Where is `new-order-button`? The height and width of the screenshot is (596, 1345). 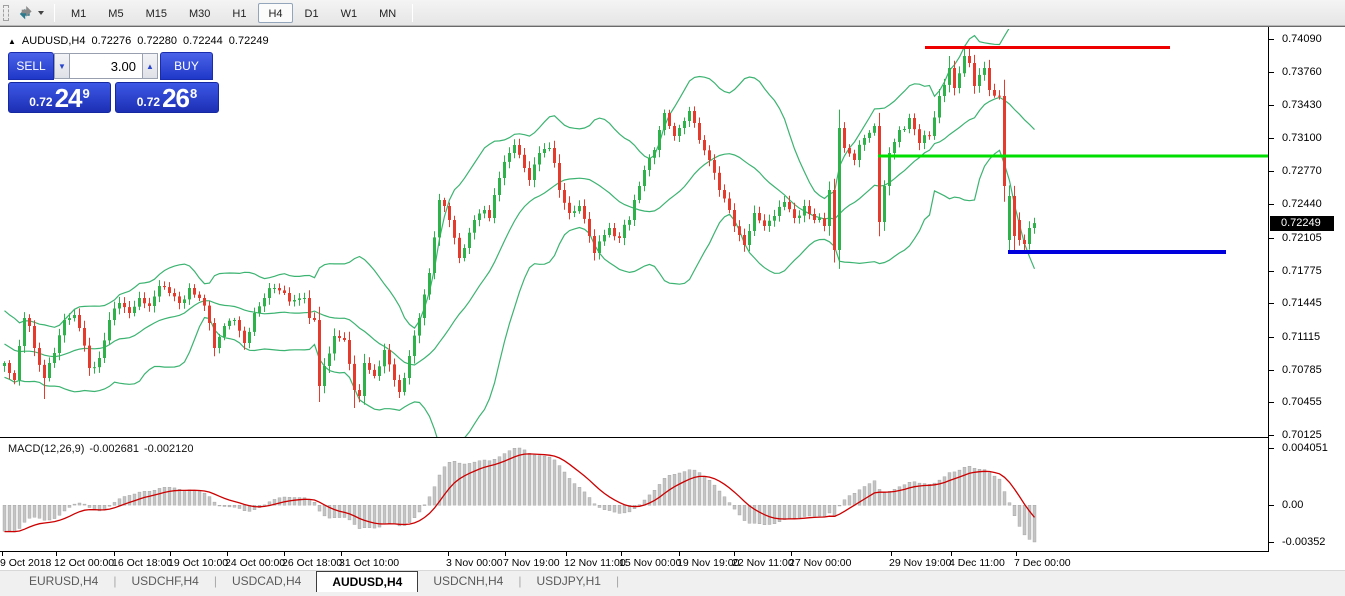 new-order-button is located at coordinates (31, 13).